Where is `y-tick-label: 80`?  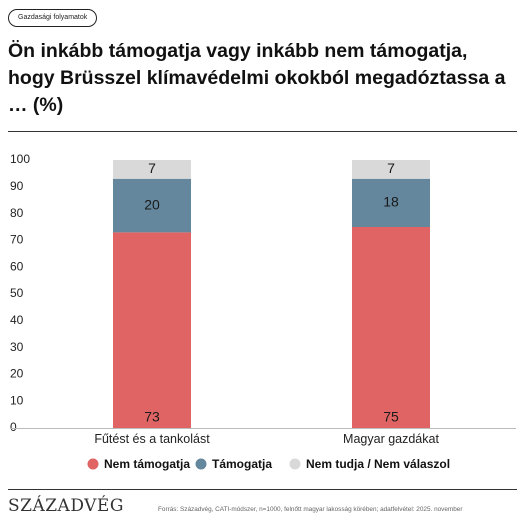 y-tick-label: 80 is located at coordinates (17, 213).